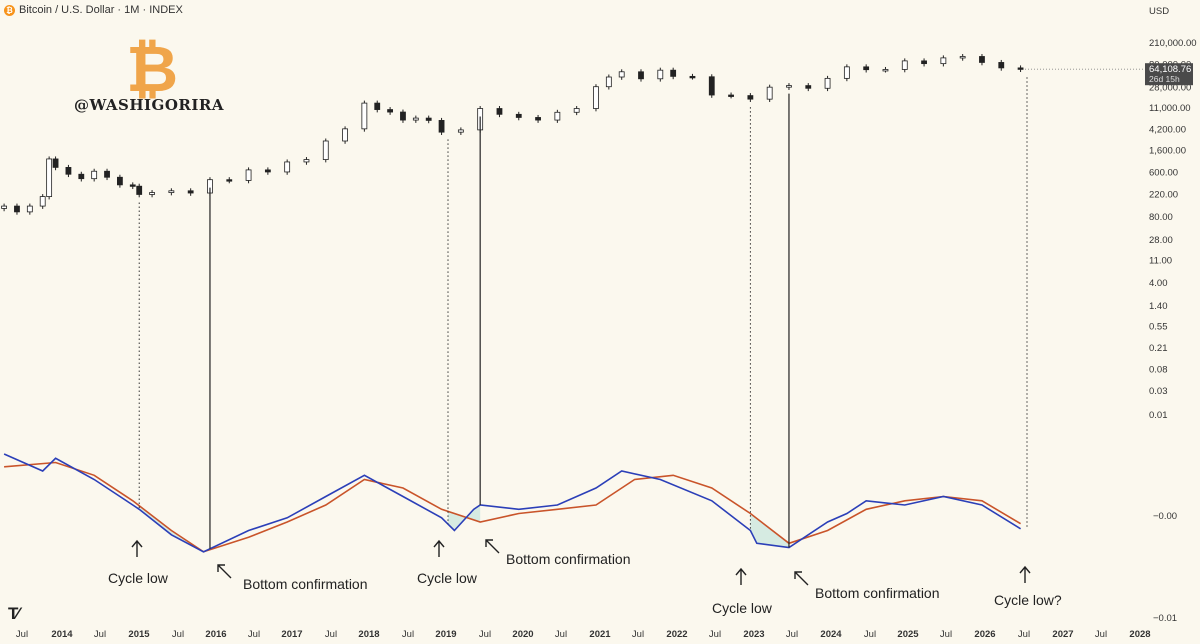 The width and height of the screenshot is (1200, 644). Describe the element at coordinates (1159, 11) in the screenshot. I see `price-axis-unit: USD` at that location.